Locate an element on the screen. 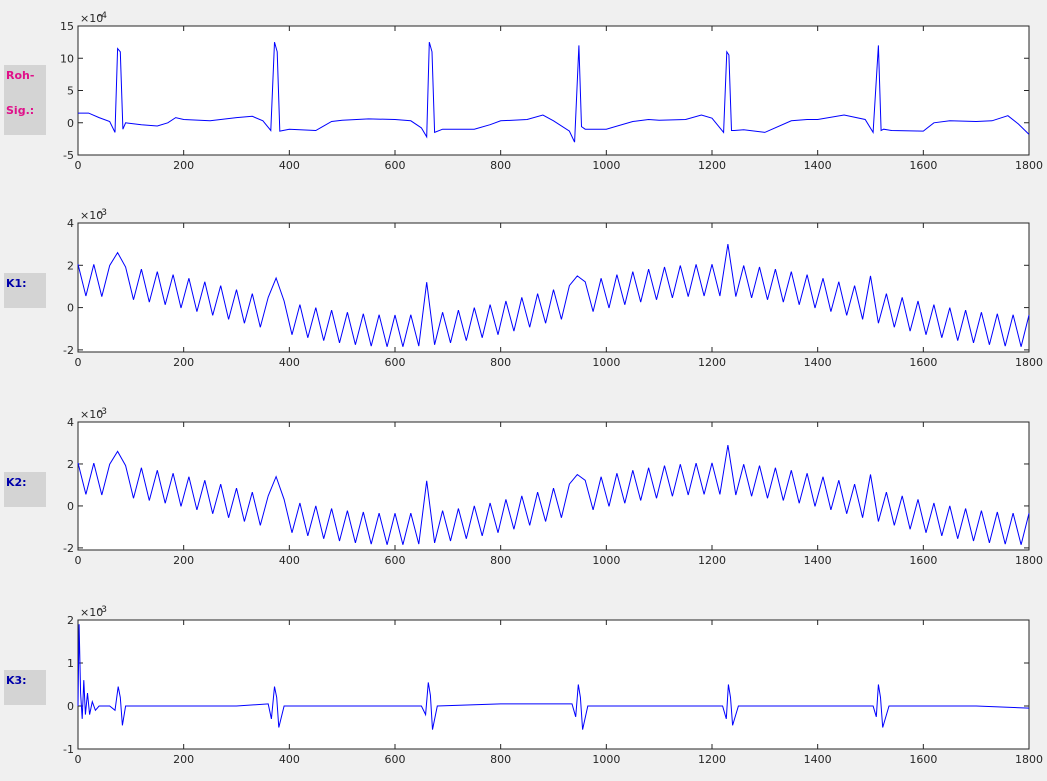 Image resolution: width=1047 pixels, height=781 pixels. y-tick-label: 10 is located at coordinates (67, 58).